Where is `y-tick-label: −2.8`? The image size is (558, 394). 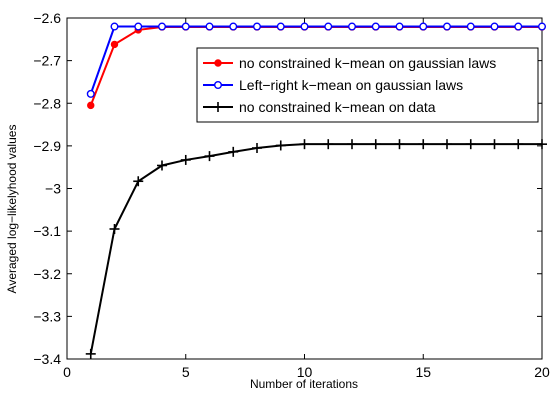 y-tick-label: −2.8 is located at coordinates (47, 103).